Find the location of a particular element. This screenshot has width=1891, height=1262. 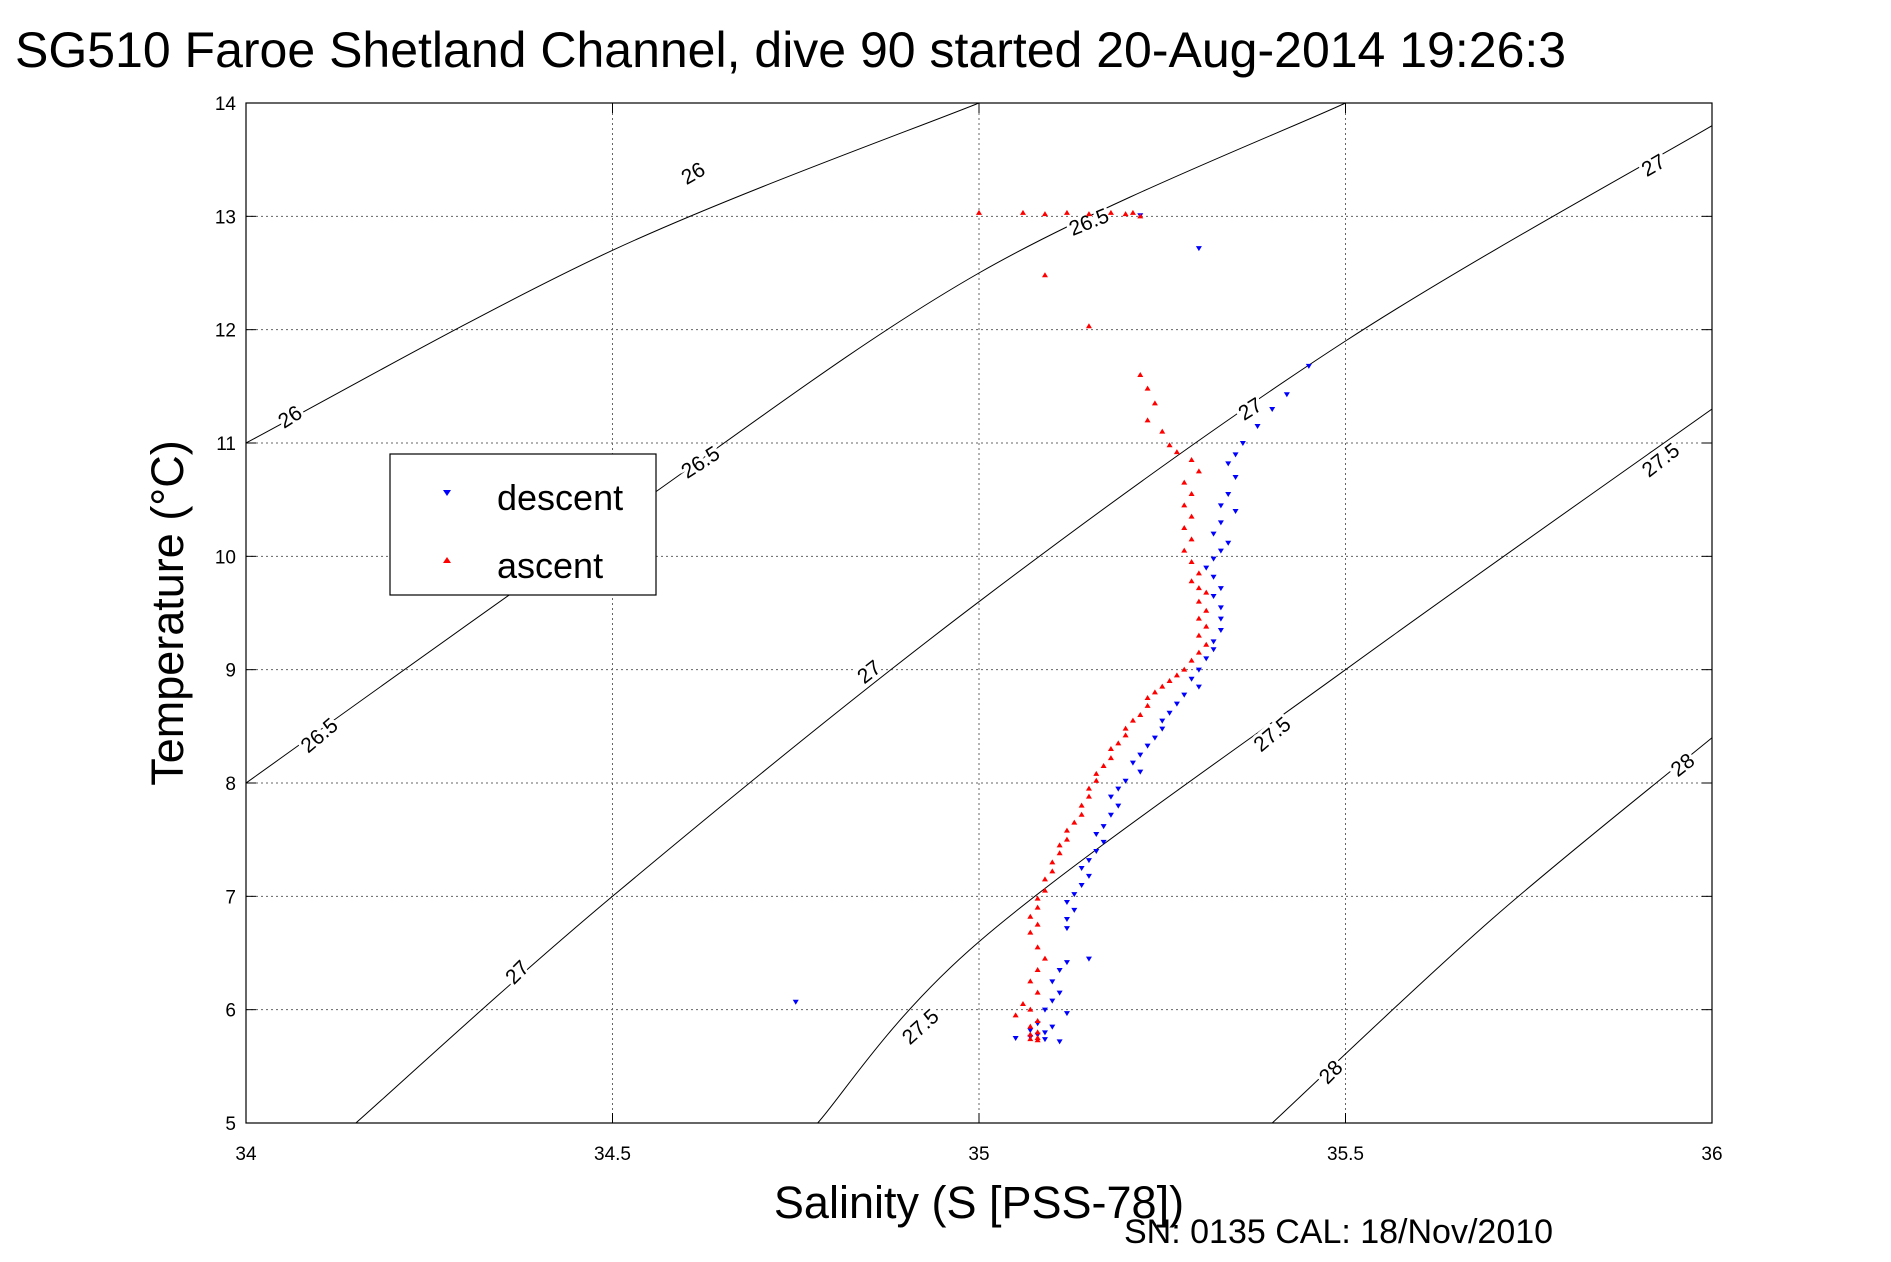

legend: descent ascent is located at coordinates (523, 524).